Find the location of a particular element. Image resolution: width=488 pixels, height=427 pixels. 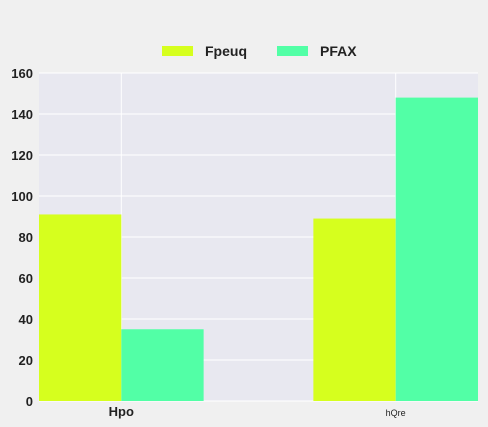

bar-pfax-hqre is located at coordinates (436, 249).